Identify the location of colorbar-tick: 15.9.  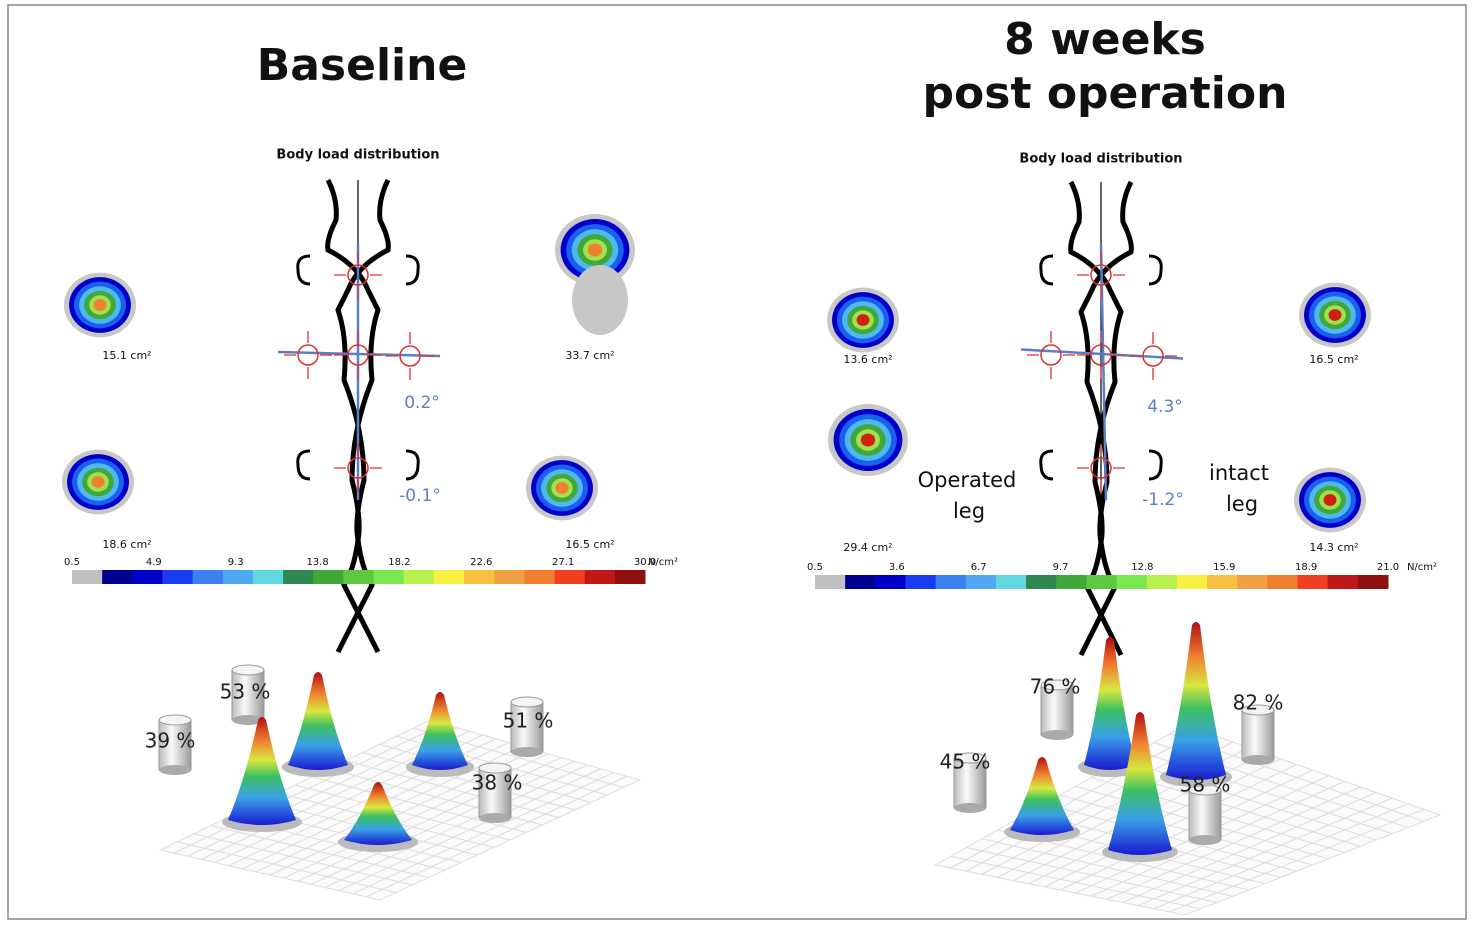
(1224, 567).